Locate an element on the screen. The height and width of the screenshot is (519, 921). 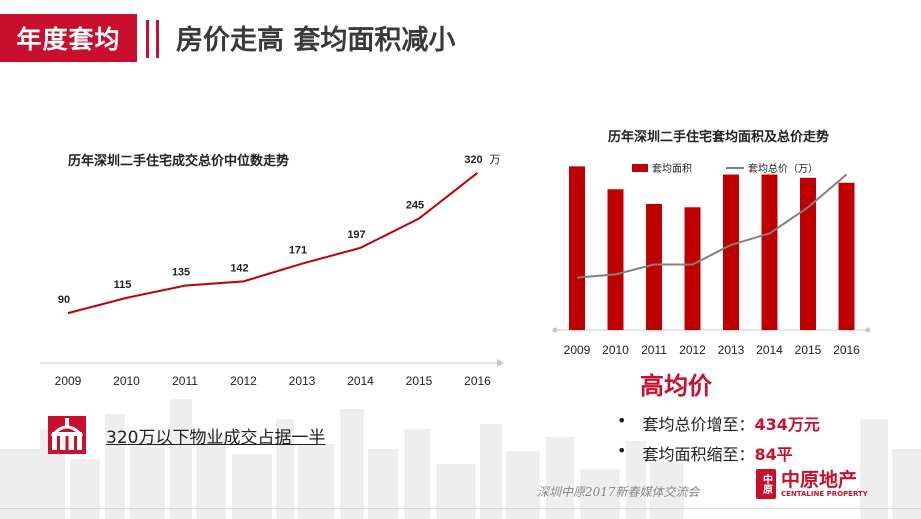
right-chart-title: 历年深圳二手住宅套均面积及总价走势 is located at coordinates (719, 137).